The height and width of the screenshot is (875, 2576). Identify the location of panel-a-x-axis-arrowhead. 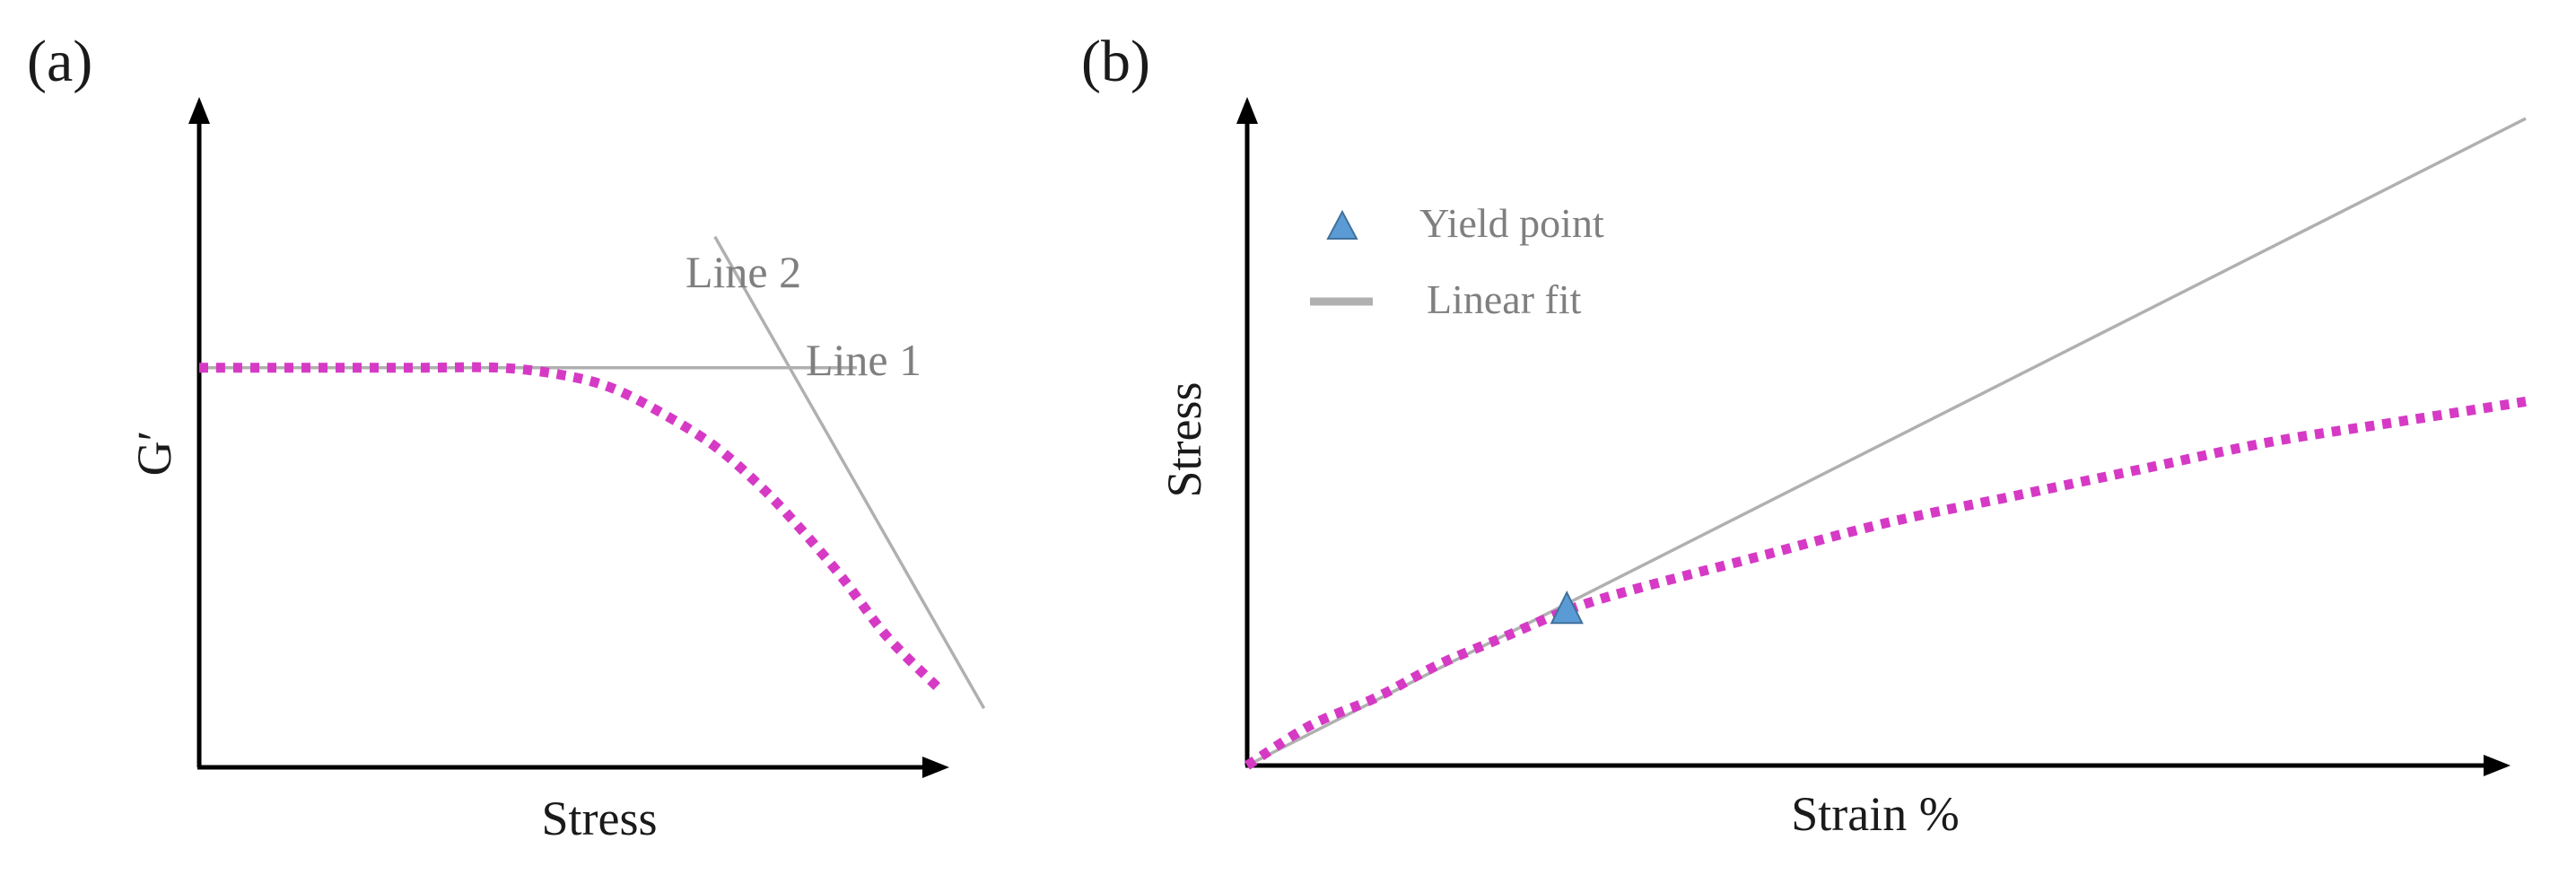
(936, 768).